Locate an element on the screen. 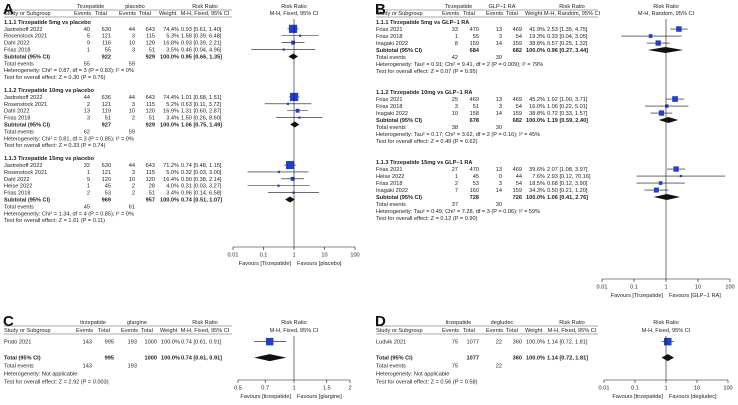  total-events-1: 143 is located at coordinates (87, 367).